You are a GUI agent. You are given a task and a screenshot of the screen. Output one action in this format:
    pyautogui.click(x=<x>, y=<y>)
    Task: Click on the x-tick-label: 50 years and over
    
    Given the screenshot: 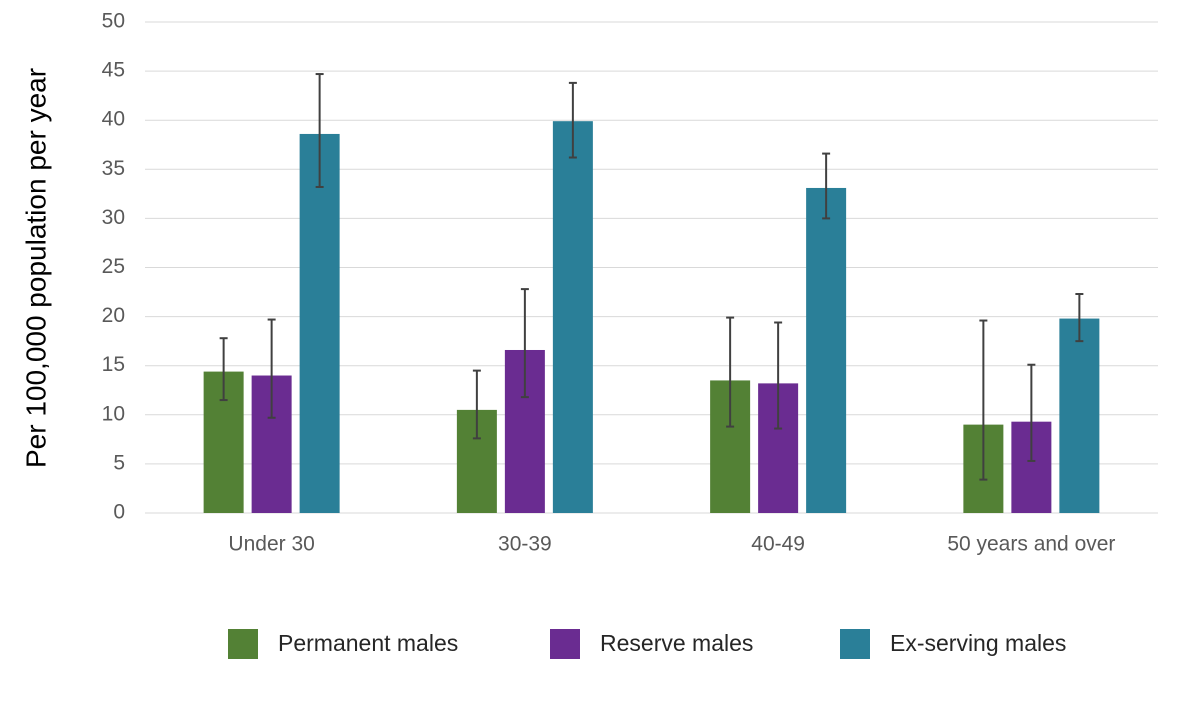 What is the action you would take?
    pyautogui.click(x=1031, y=544)
    